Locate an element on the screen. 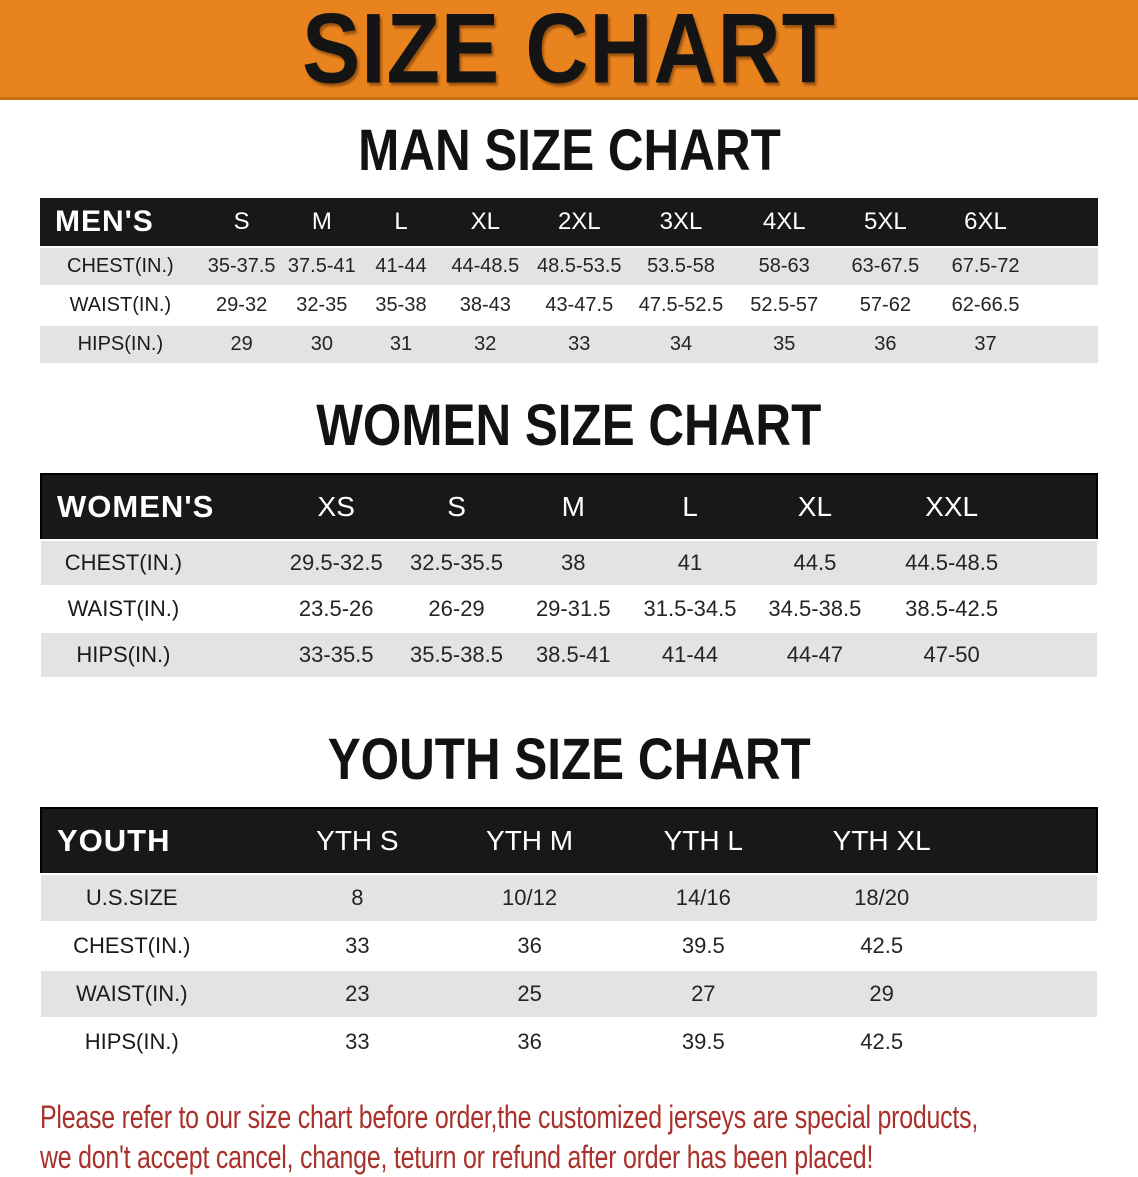 This screenshot has width=1138, height=1177. measurement-value: 30 is located at coordinates (322, 344).